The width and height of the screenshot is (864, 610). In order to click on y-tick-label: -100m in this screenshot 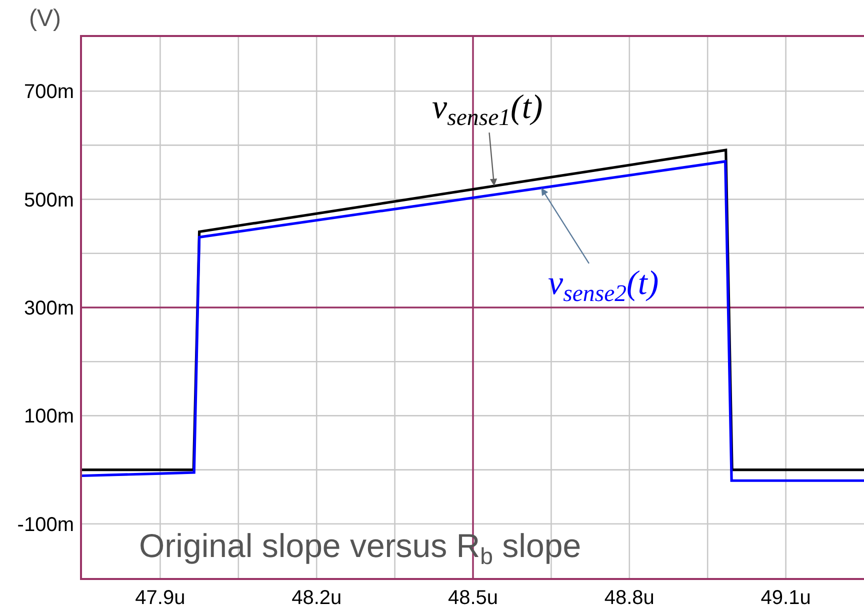, I will do `click(45, 525)`.